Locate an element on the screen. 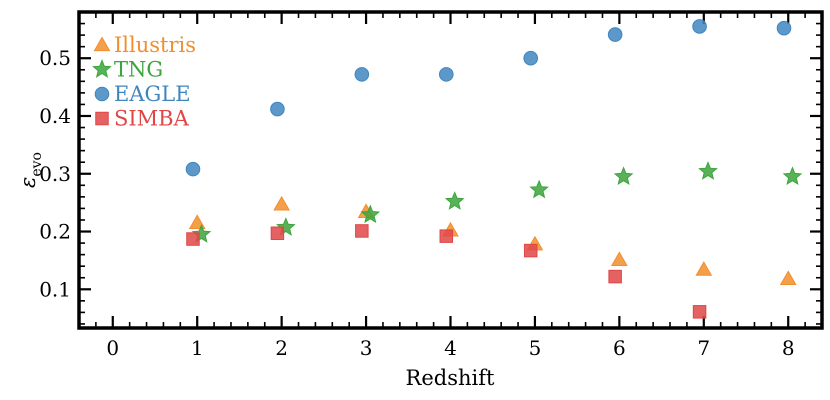 The width and height of the screenshot is (830, 400). x-tick-label: 2 is located at coordinates (281, 348).